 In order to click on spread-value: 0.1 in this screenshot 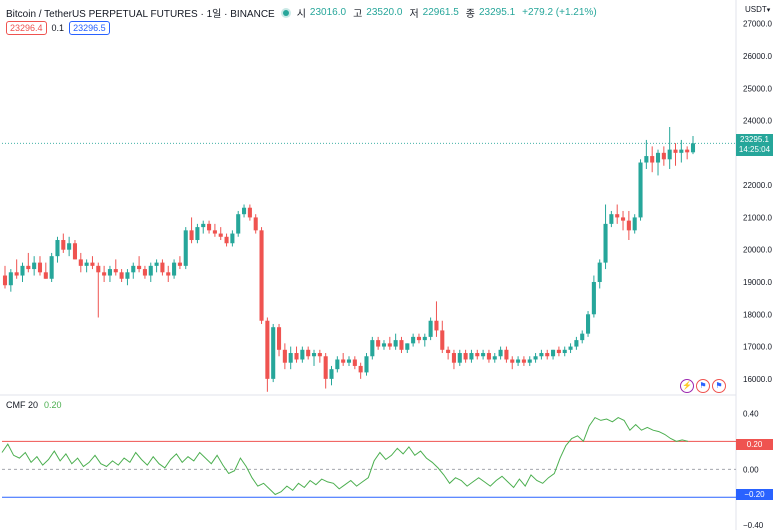, I will do `click(58, 28)`.